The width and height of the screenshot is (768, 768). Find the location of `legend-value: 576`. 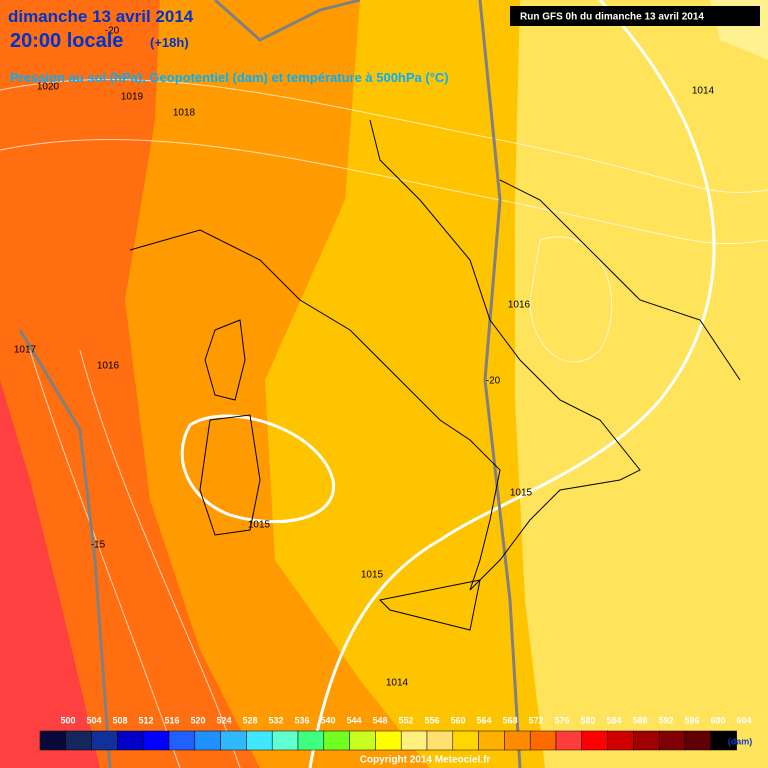

legend-value: 576 is located at coordinates (561, 720).